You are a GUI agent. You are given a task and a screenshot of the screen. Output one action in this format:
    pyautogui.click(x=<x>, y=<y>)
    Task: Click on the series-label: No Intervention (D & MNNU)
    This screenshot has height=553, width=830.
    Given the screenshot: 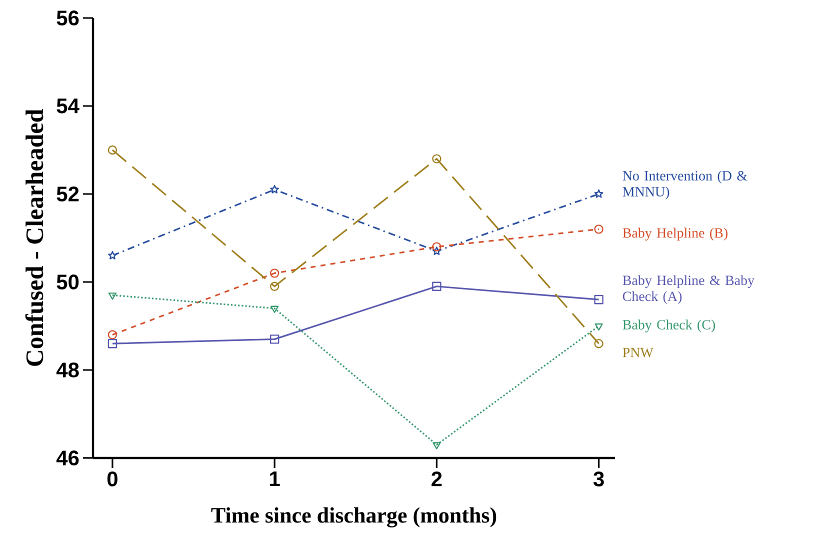 What is the action you would take?
    pyautogui.click(x=685, y=185)
    